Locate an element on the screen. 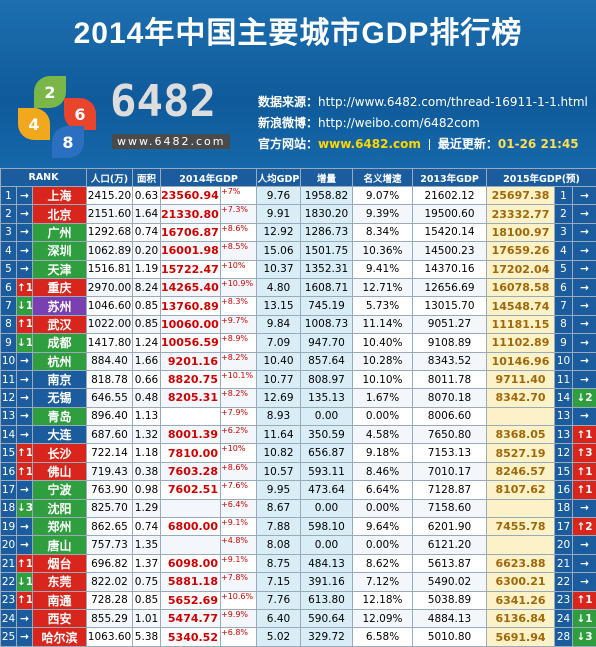 This screenshot has width=596, height=647. rank-2015: 18 is located at coordinates (563, 508).